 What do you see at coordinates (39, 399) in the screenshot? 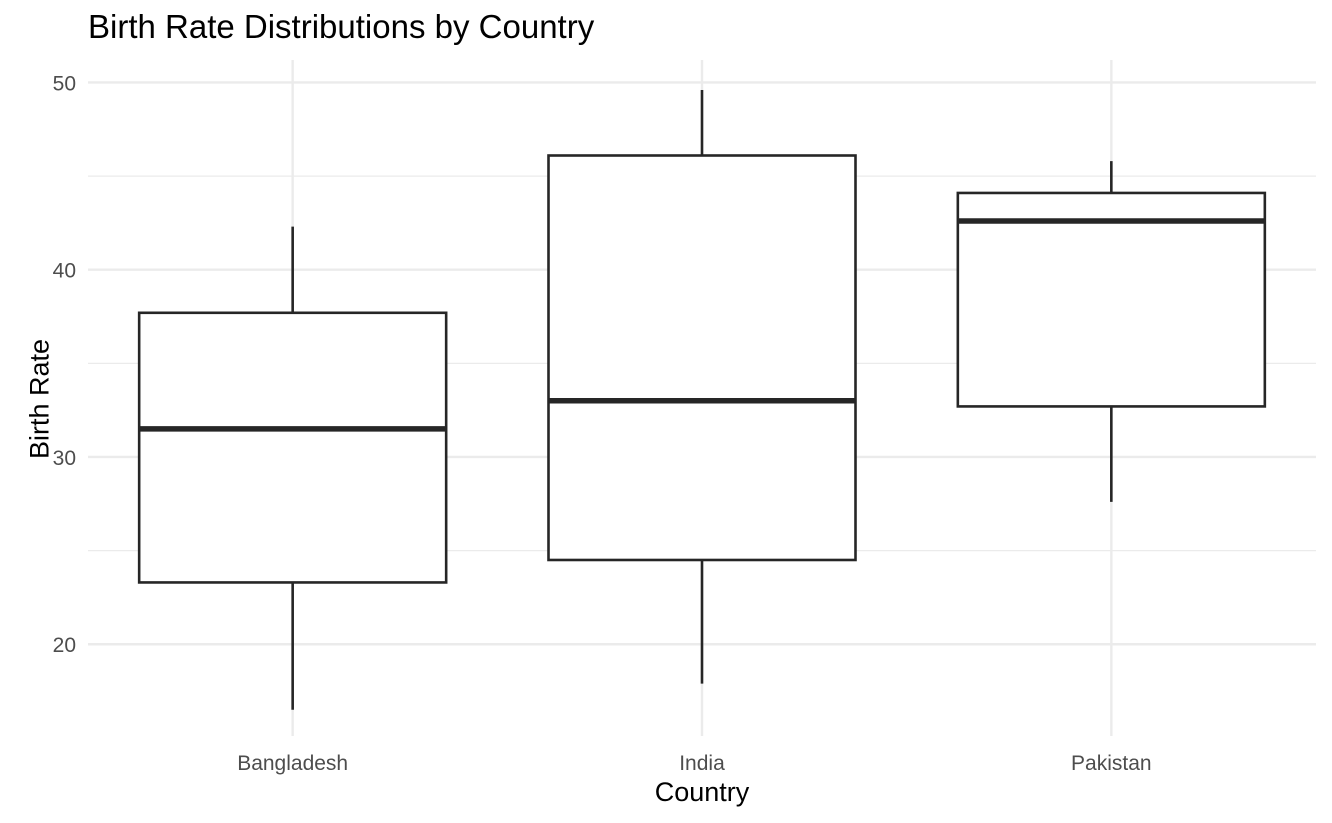
I see `y-axis-label: Birth Rate` at bounding box center [39, 399].